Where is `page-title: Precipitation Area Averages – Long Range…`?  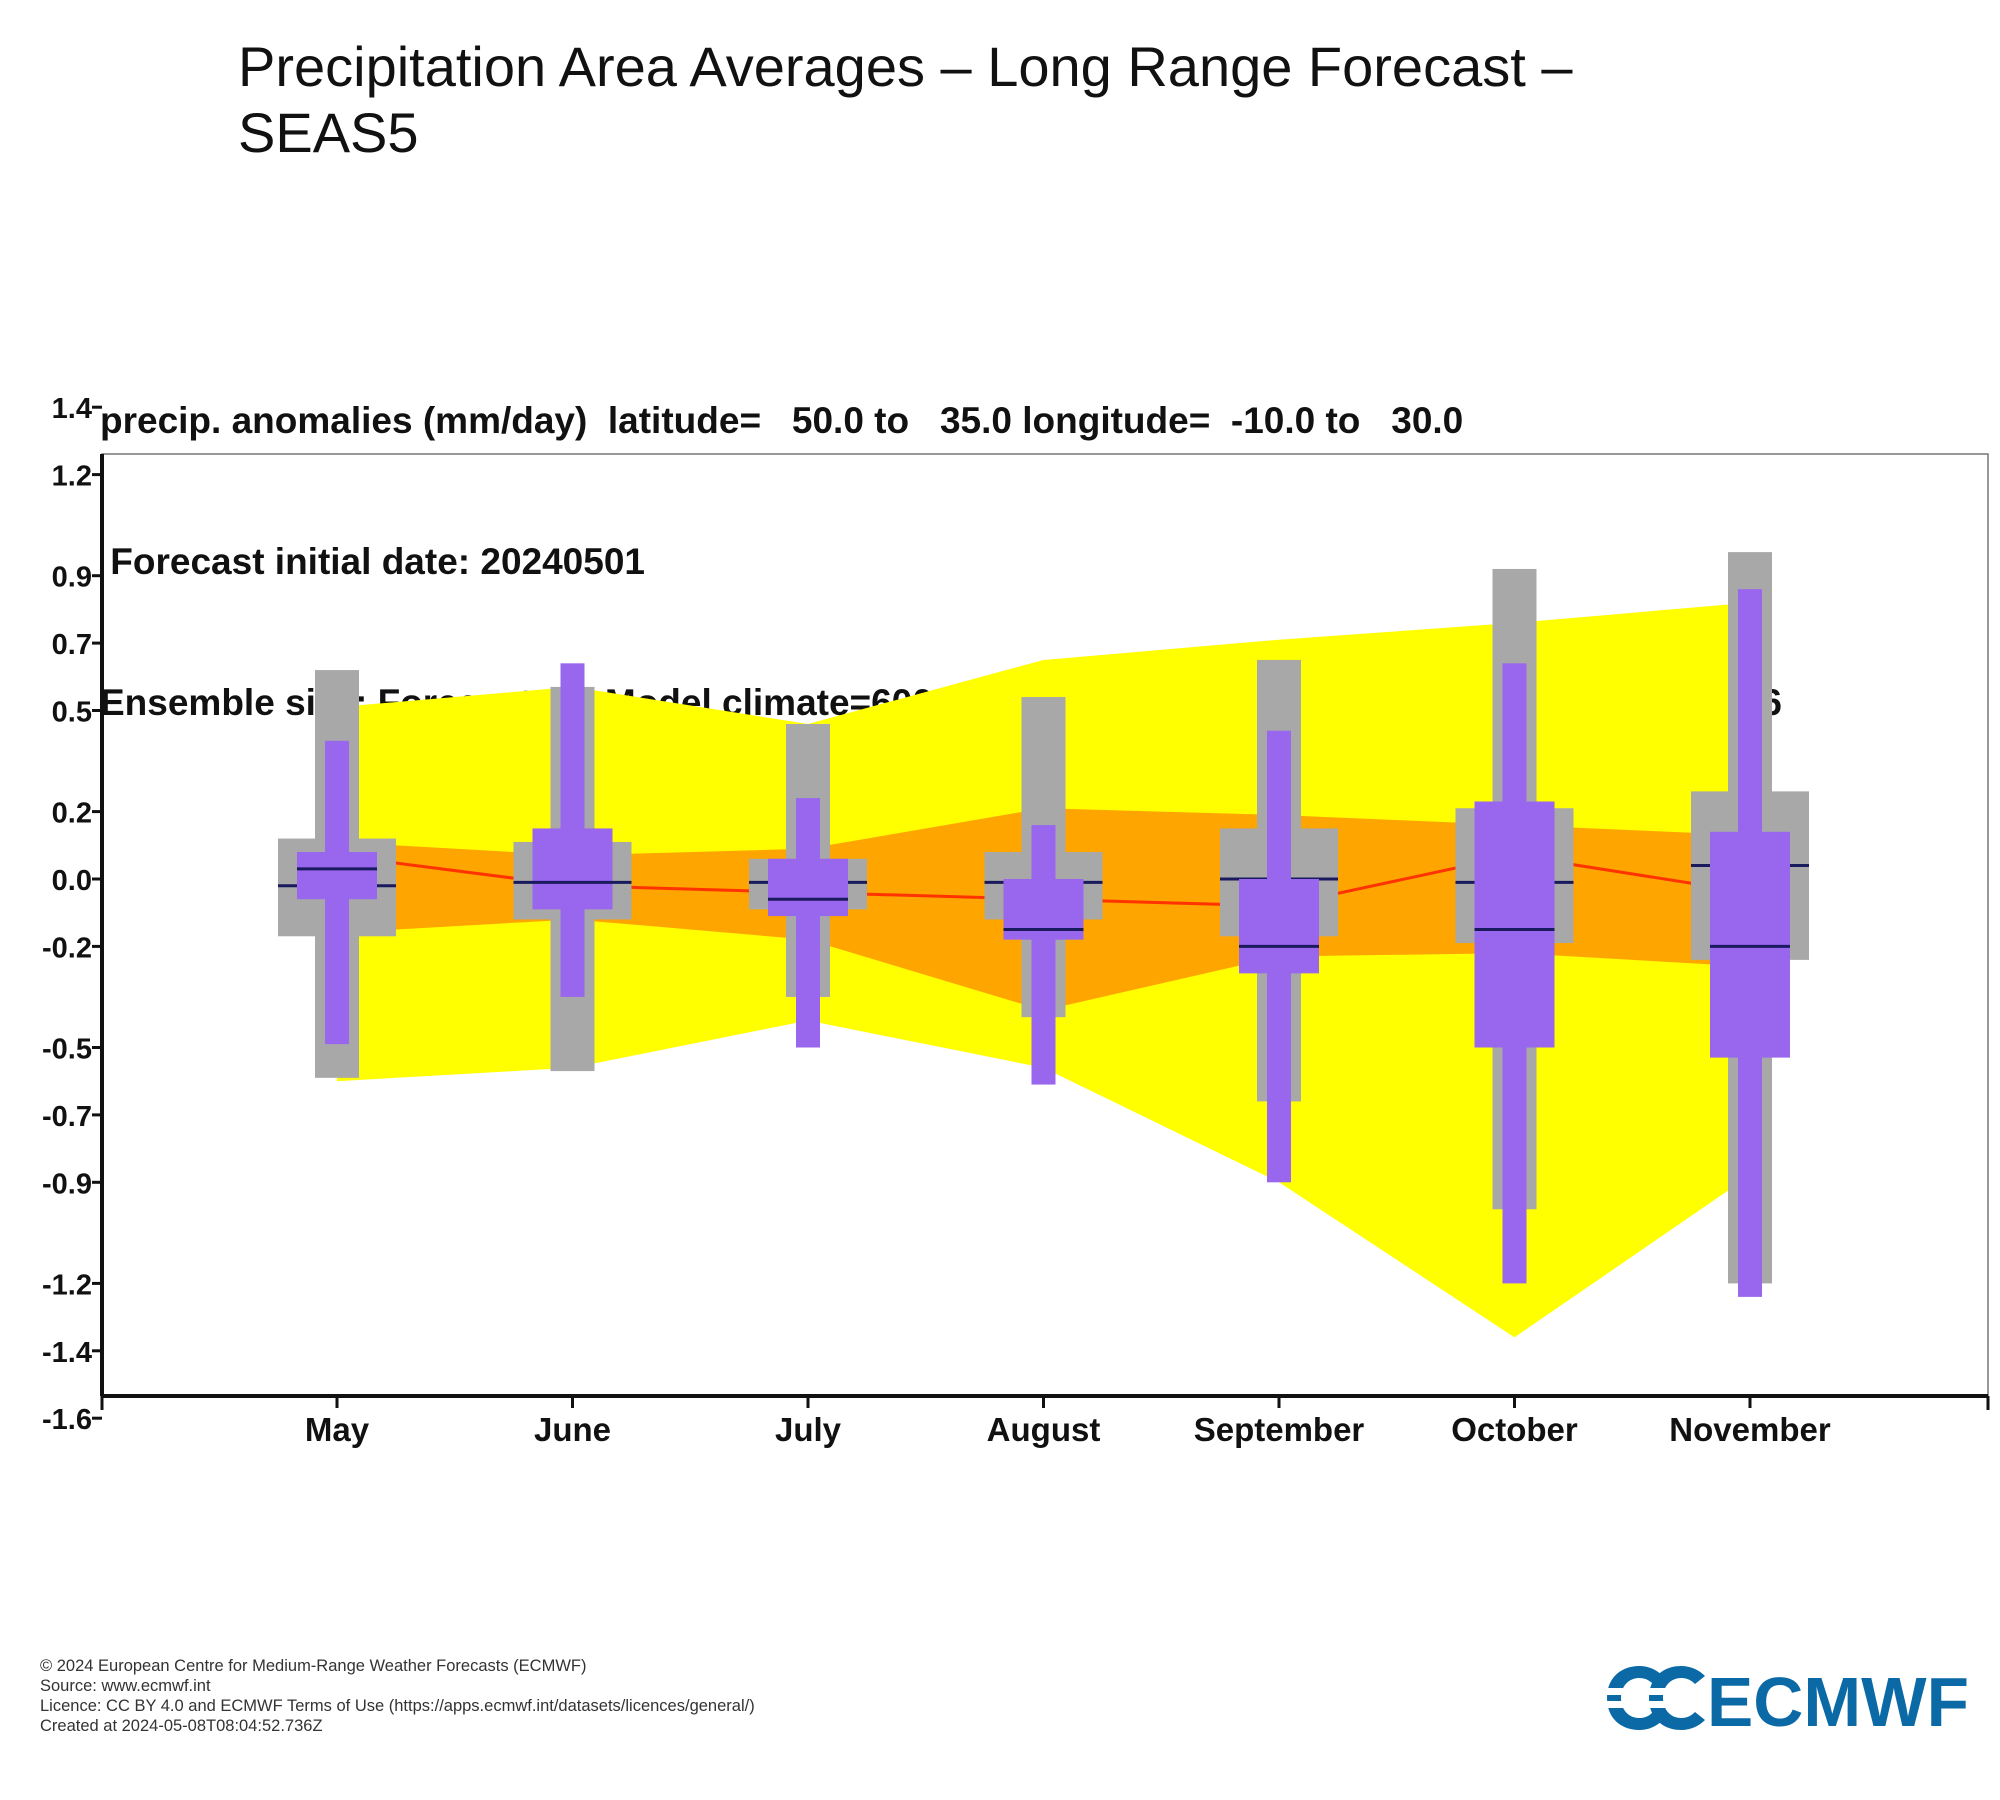
page-title: Precipitation Area Averages – Long Range… is located at coordinates (905, 99).